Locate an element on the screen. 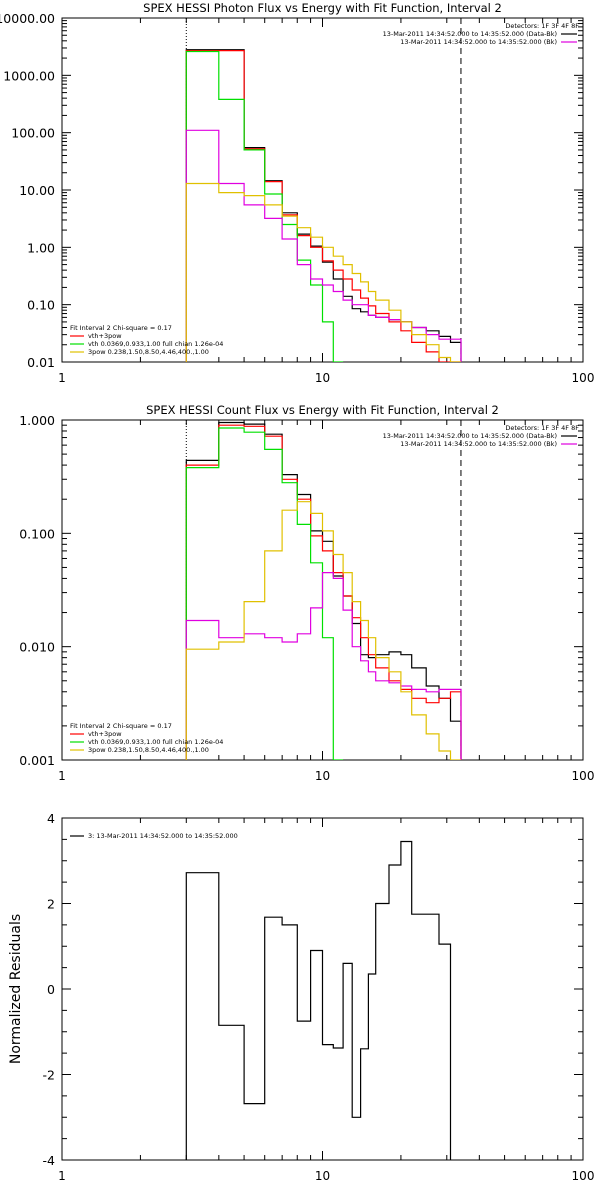 Image resolution: width=600 pixels, height=1200 pixels. y-tick-label: 0 is located at coordinates (51, 989).